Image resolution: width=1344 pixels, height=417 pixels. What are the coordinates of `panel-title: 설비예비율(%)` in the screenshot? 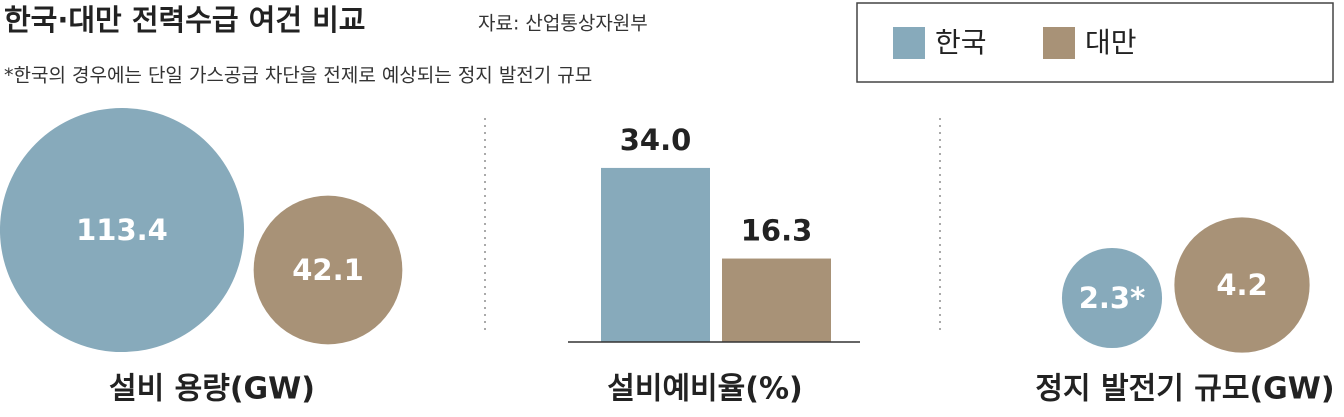 It's located at (704, 389).